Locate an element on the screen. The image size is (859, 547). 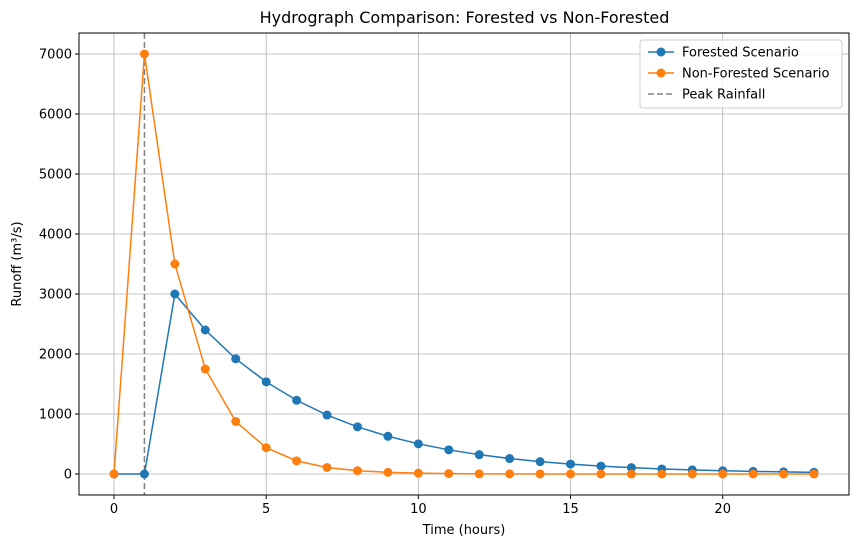
x-tick-label: 0 is located at coordinates (114, 509).